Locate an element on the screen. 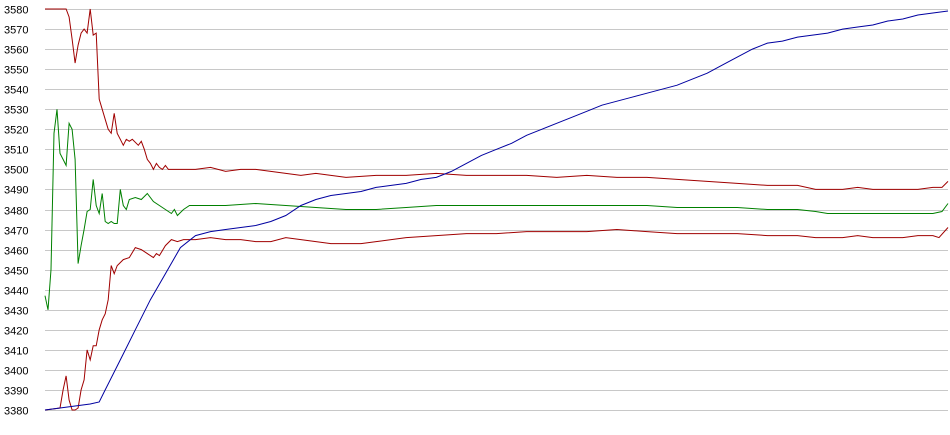 Image resolution: width=950 pixels, height=435 pixels. y-tick-label: 3480 is located at coordinates (16, 212).